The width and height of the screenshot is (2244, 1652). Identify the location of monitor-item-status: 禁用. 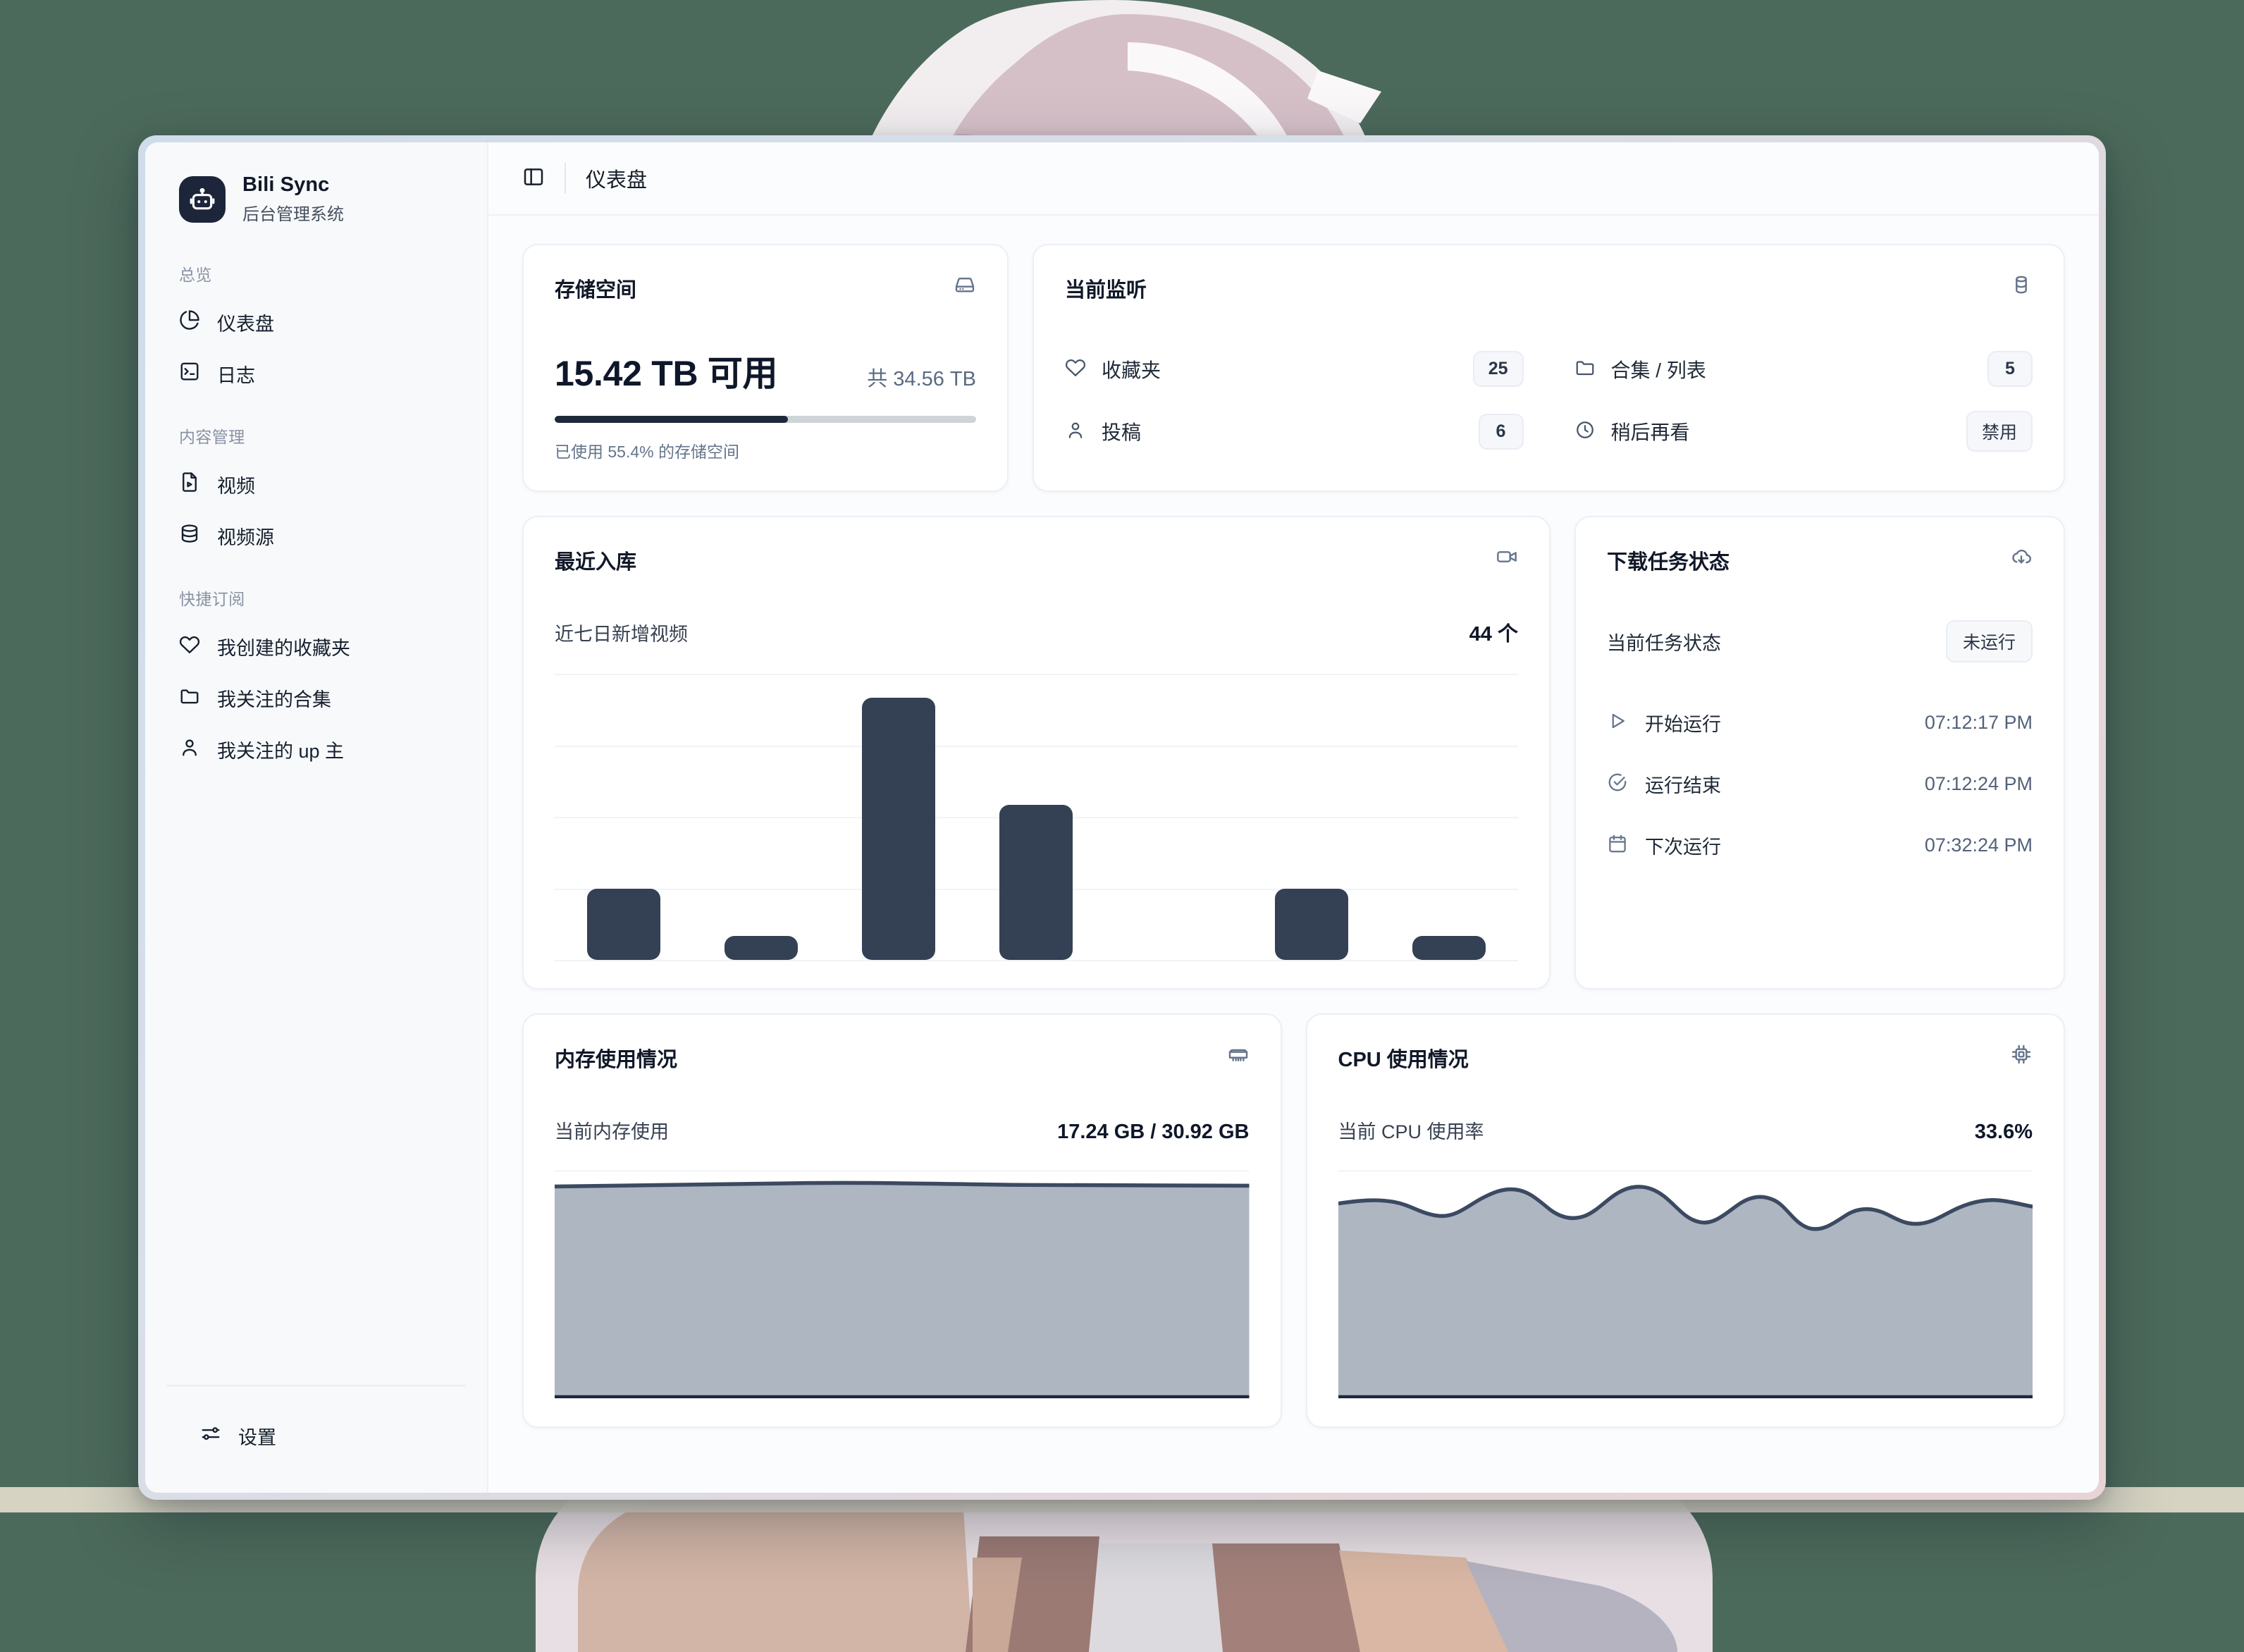
(1999, 431).